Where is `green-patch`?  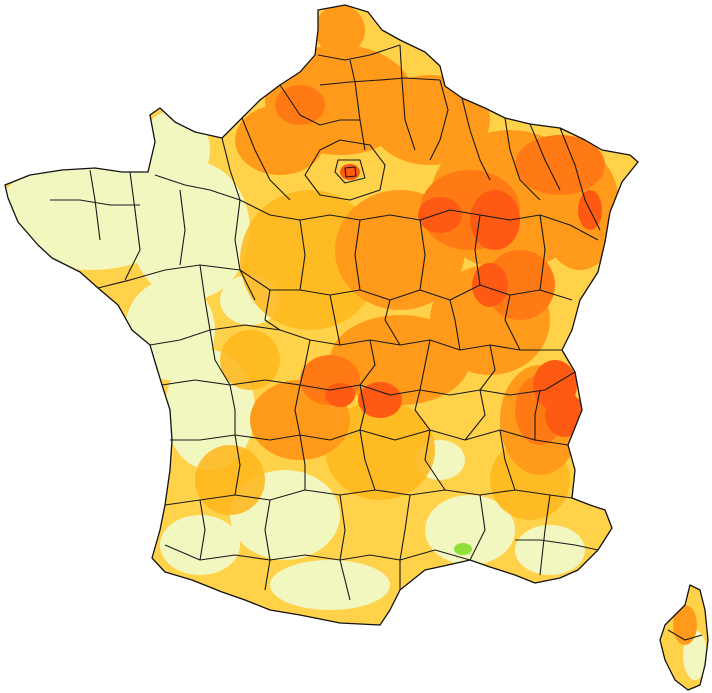
green-patch is located at coordinates (463, 549).